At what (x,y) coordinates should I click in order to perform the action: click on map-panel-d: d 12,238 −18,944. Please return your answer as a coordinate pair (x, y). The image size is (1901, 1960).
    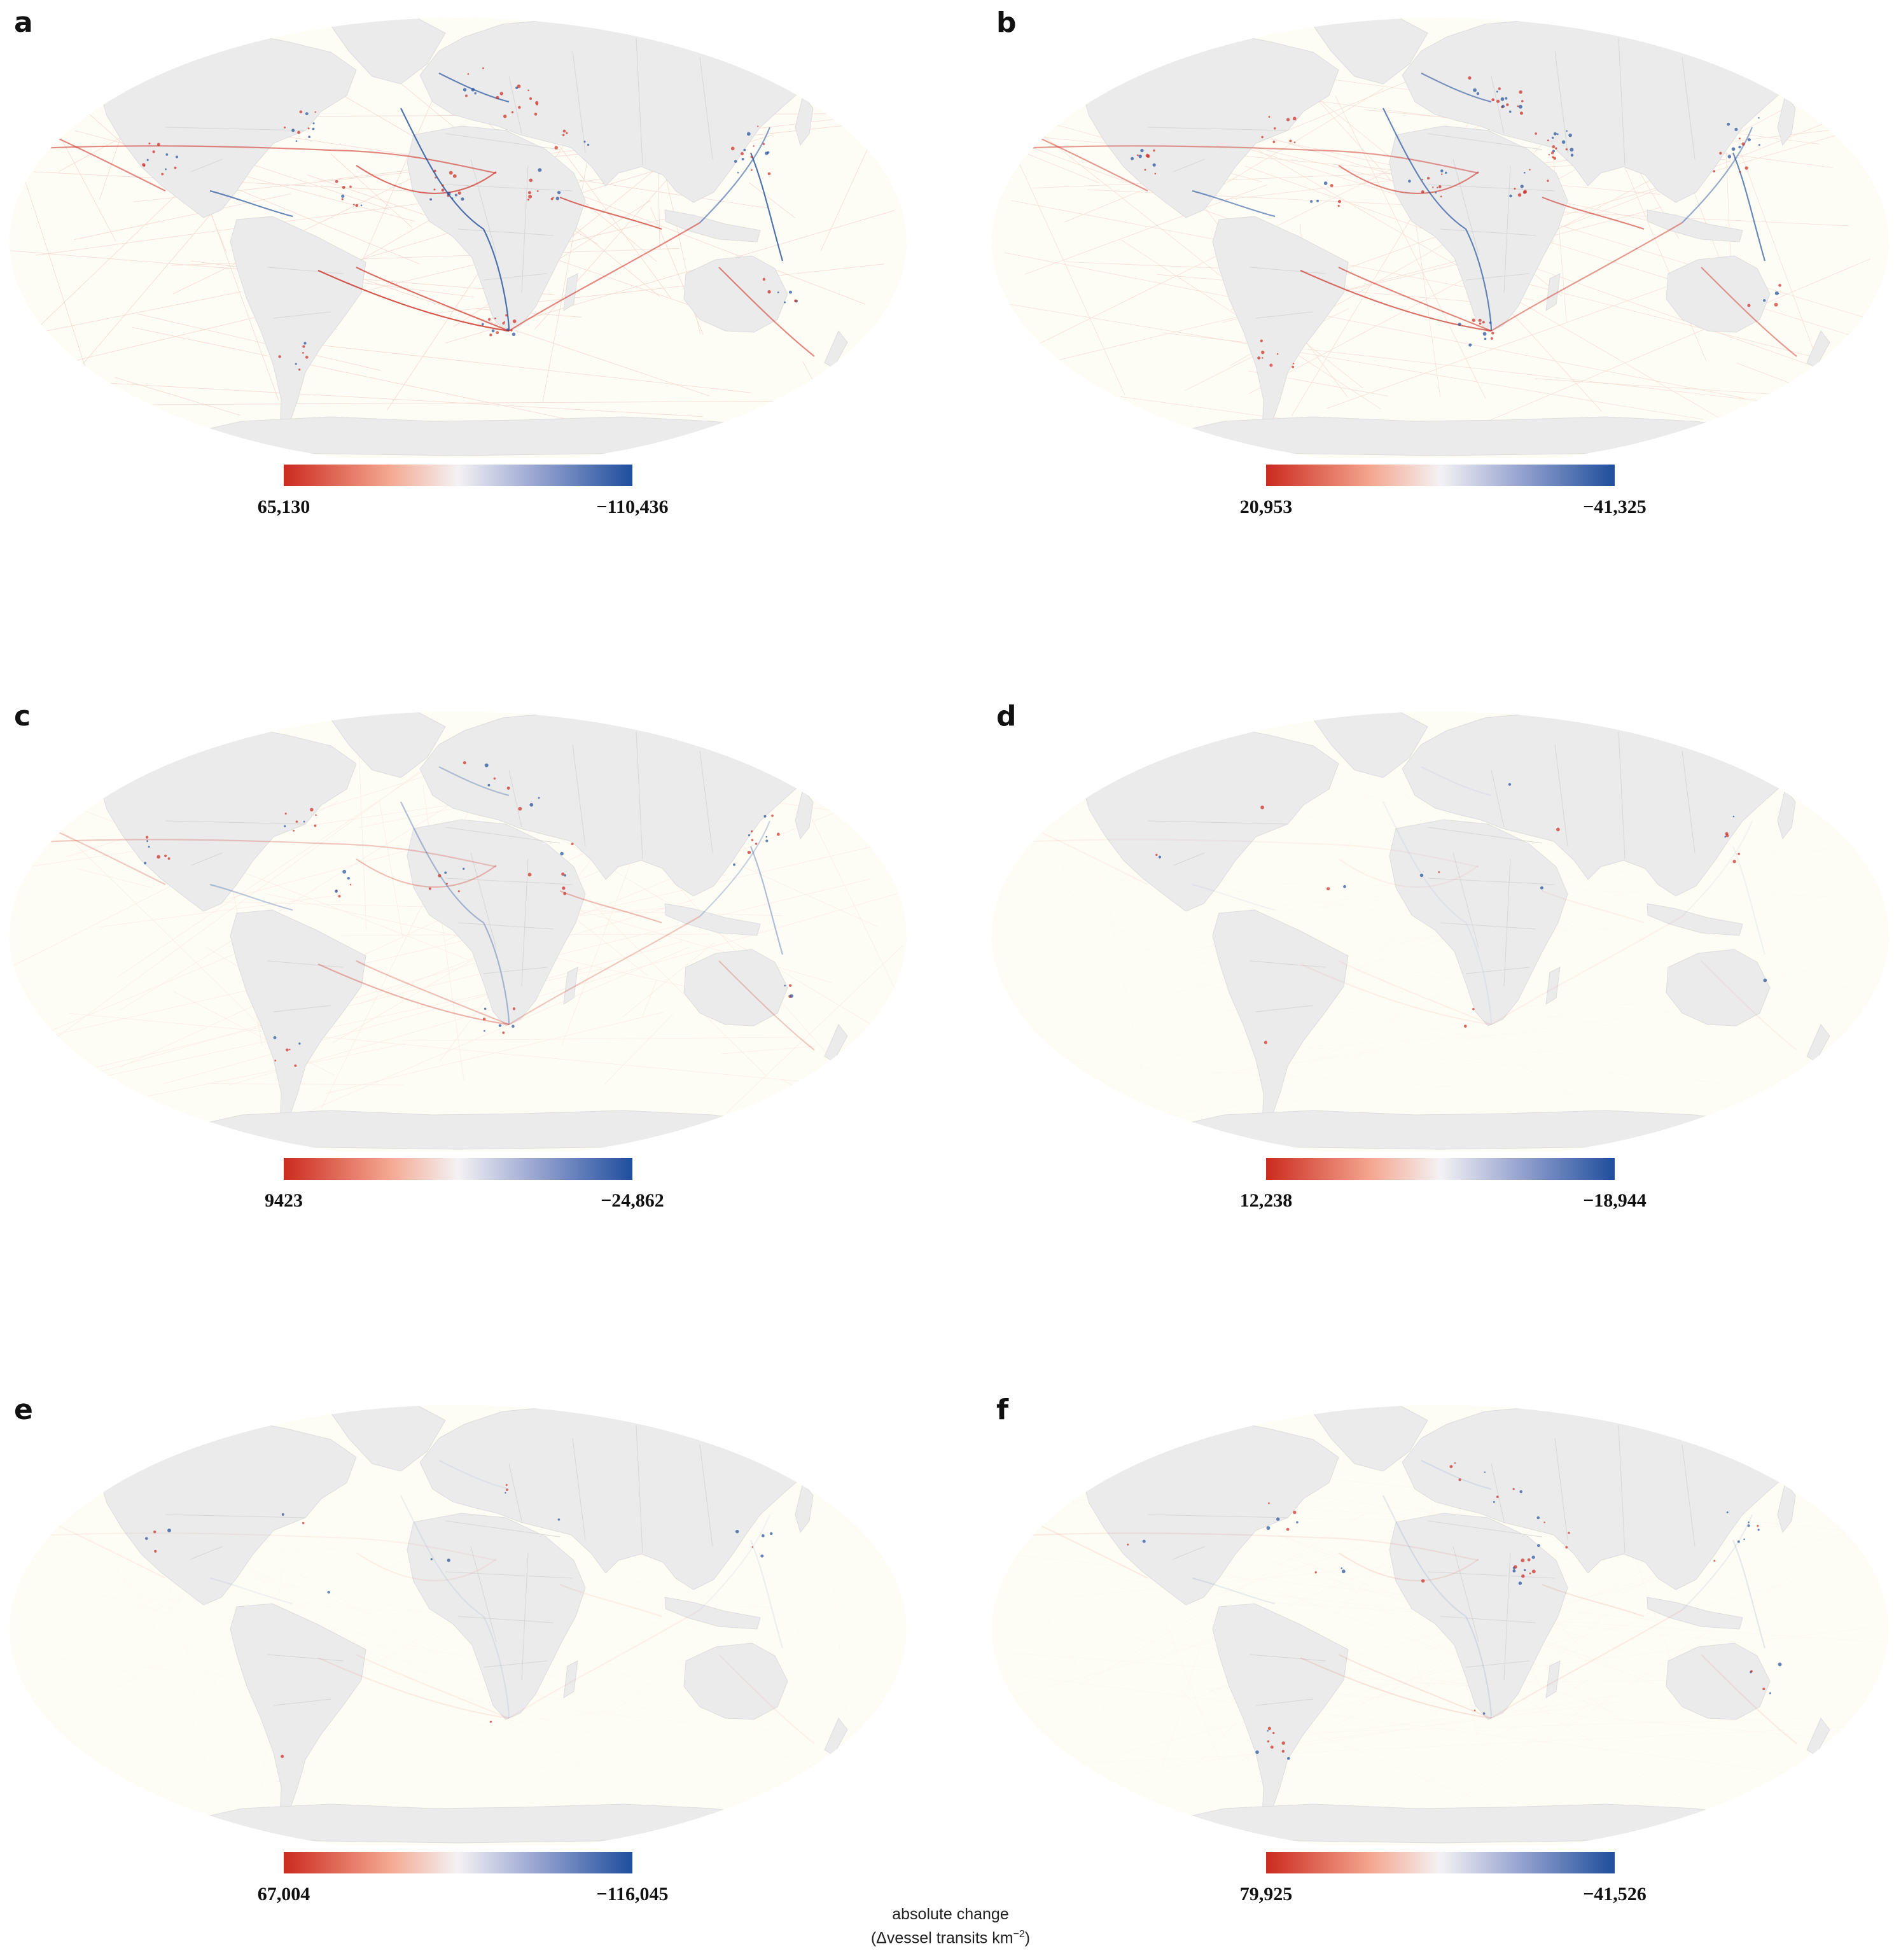
    Looking at the image, I should click on (1440, 980).